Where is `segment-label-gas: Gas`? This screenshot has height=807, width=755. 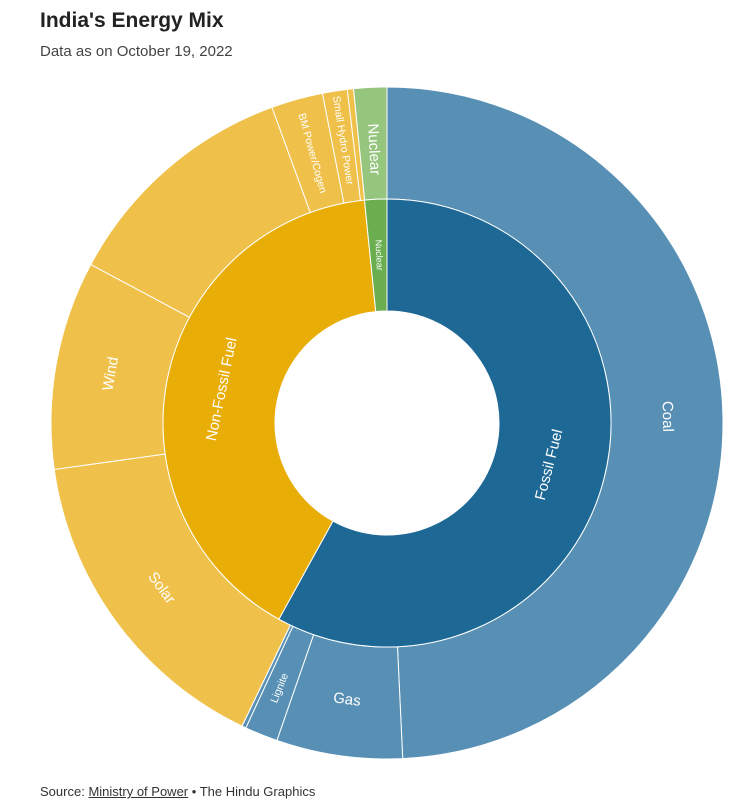 segment-label-gas: Gas is located at coordinates (347, 699).